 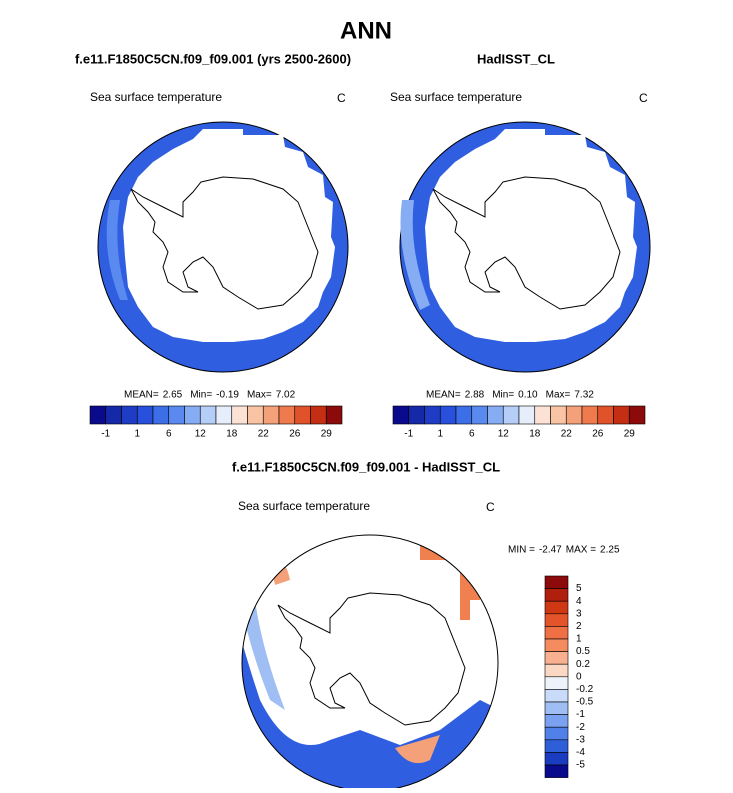 What do you see at coordinates (584, 395) in the screenshot?
I see `stat-value: 7.32` at bounding box center [584, 395].